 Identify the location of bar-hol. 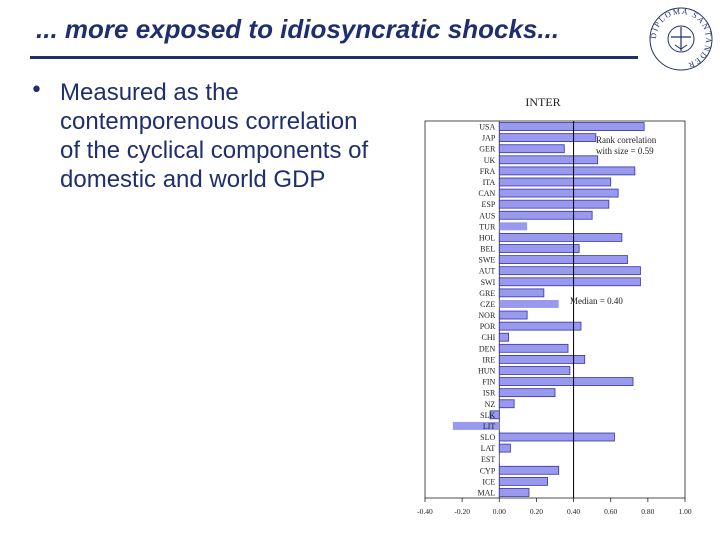
(560, 237).